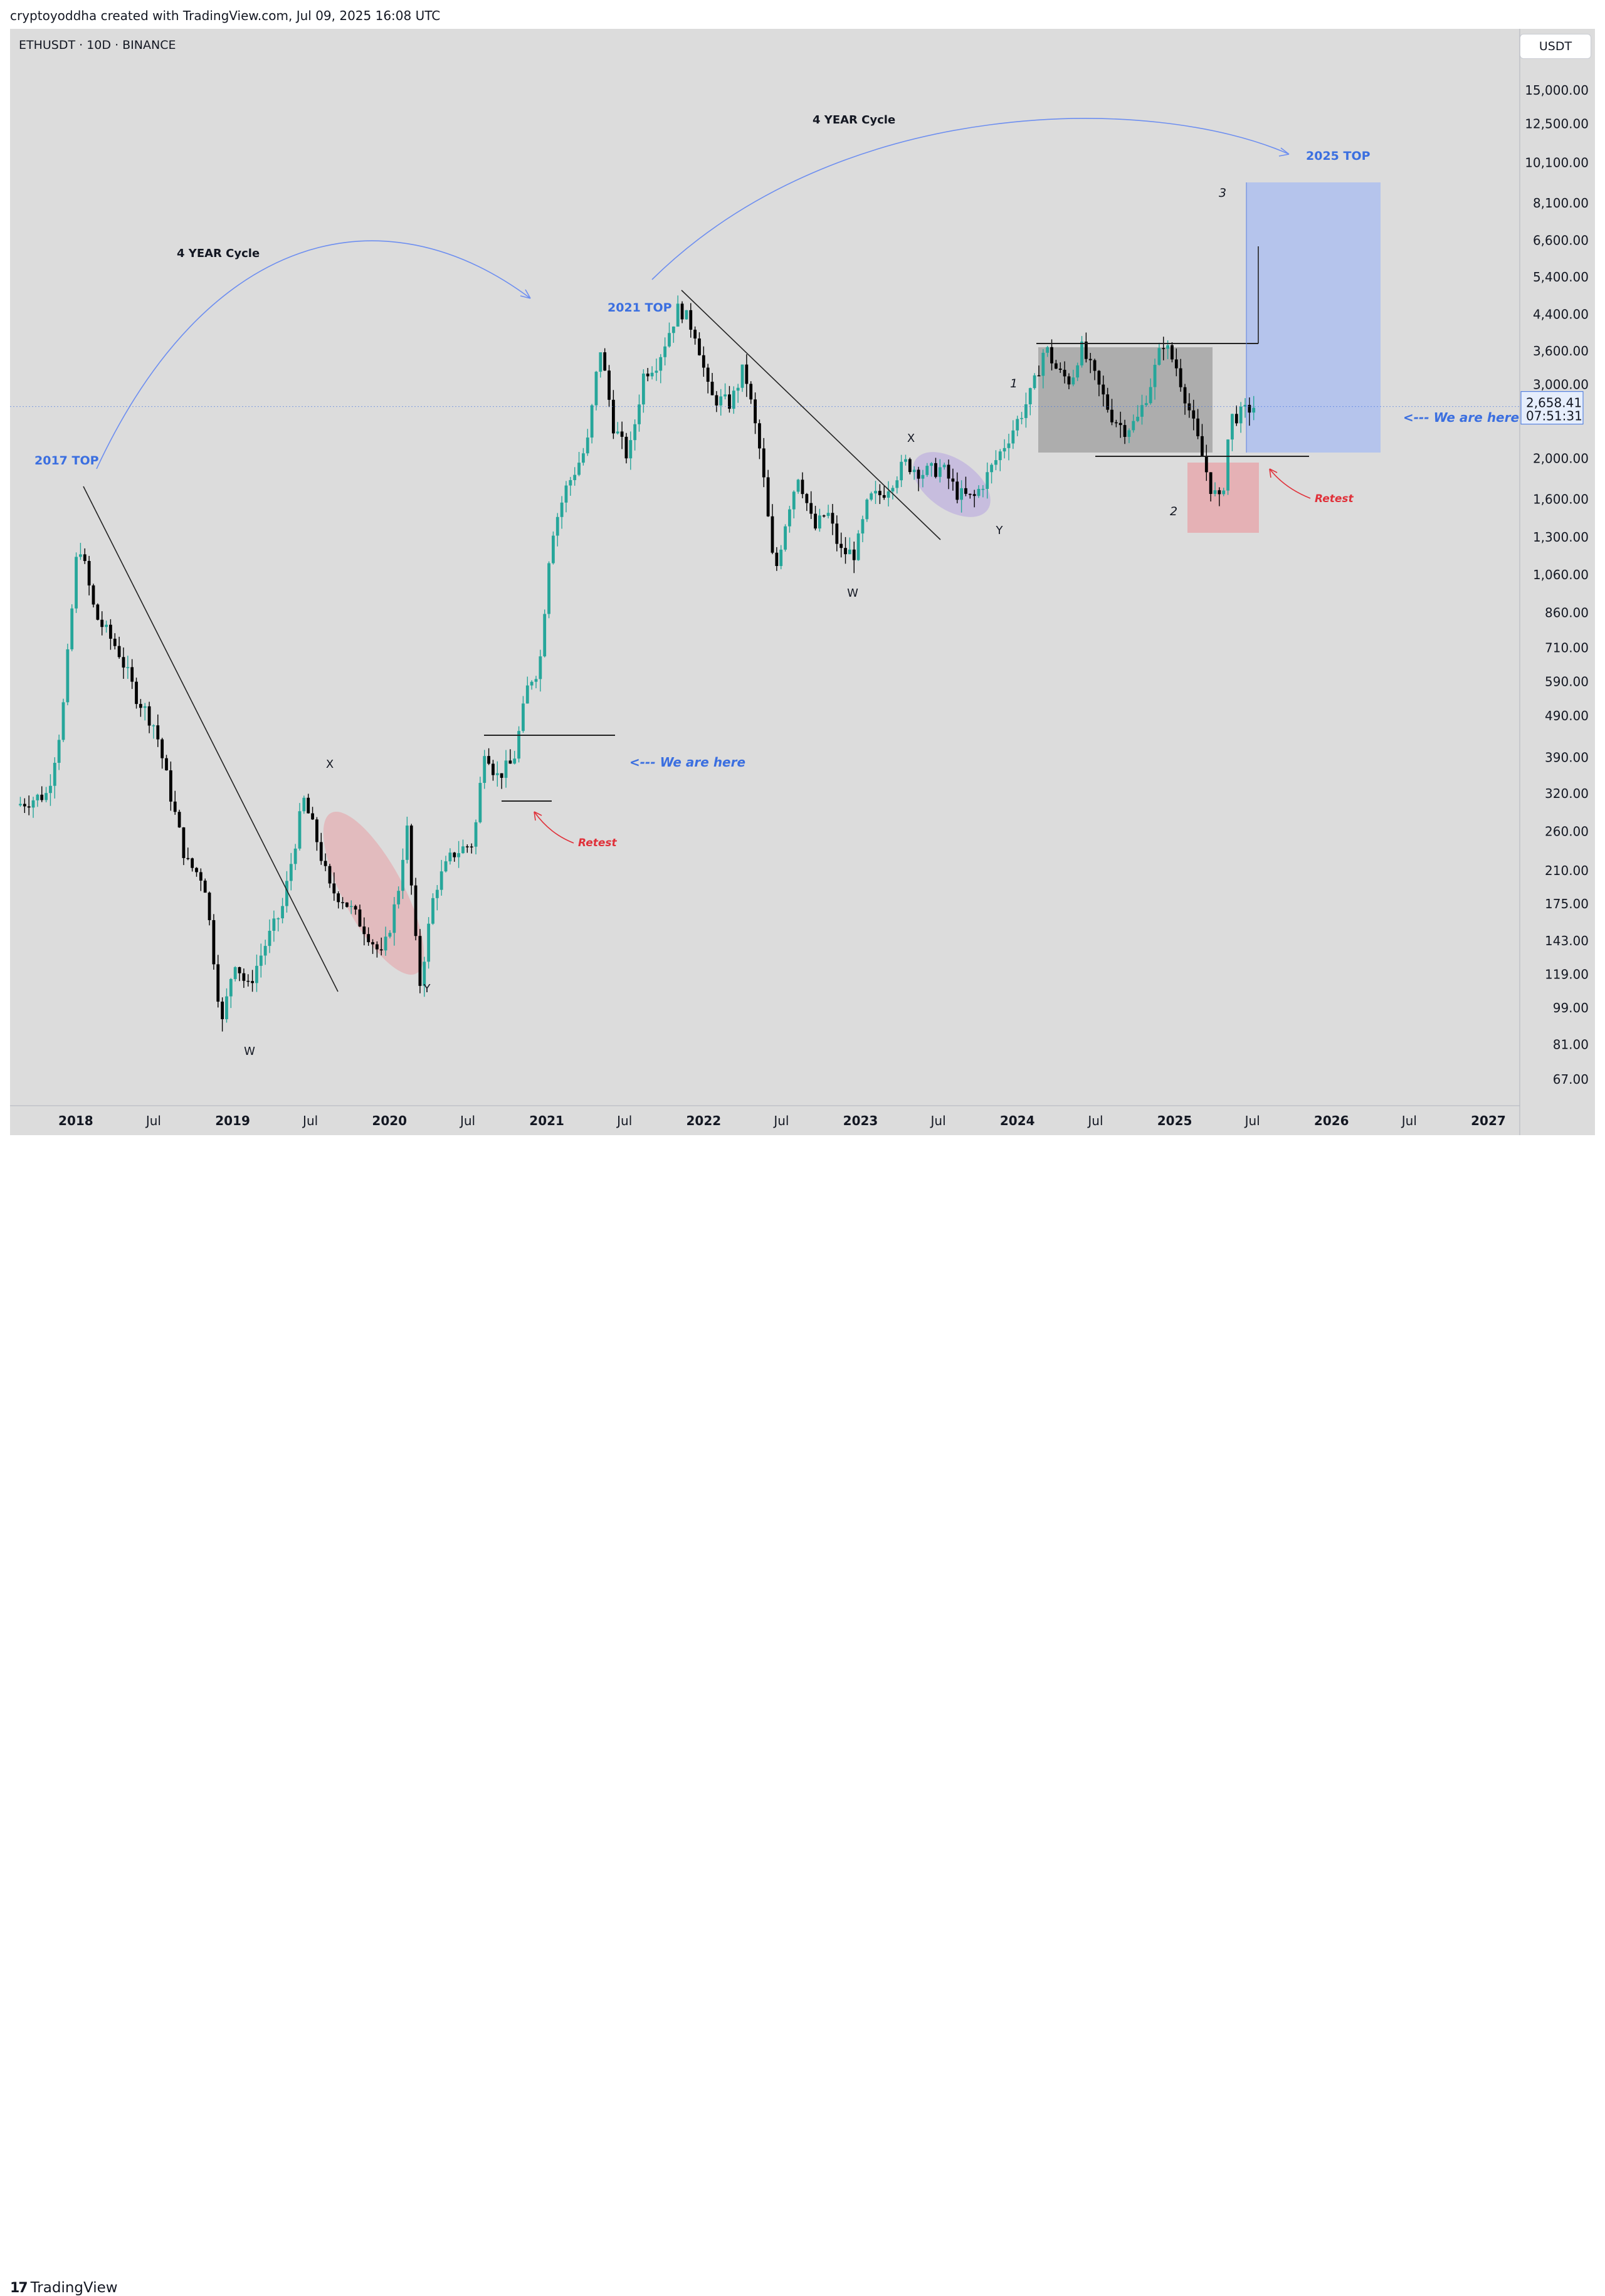 The height and width of the screenshot is (2296, 1605). What do you see at coordinates (1567, 974) in the screenshot?
I see `y-tick-label: 119.00` at bounding box center [1567, 974].